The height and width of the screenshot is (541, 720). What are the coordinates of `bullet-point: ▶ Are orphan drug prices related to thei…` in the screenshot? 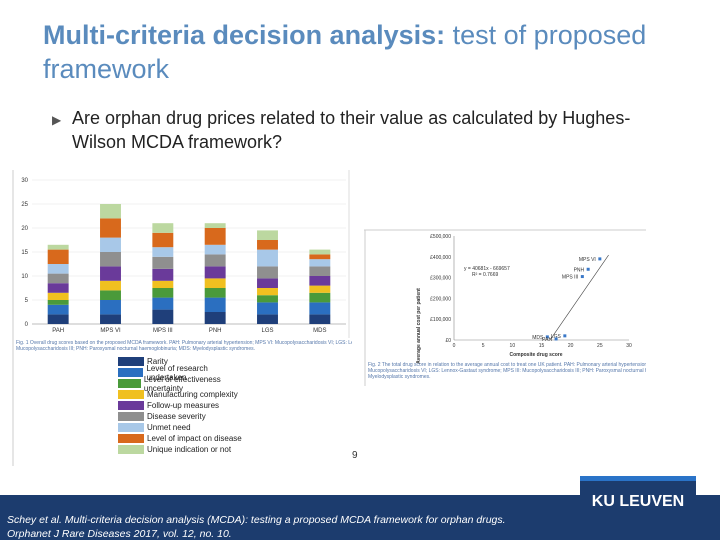 It's located at (357, 130).